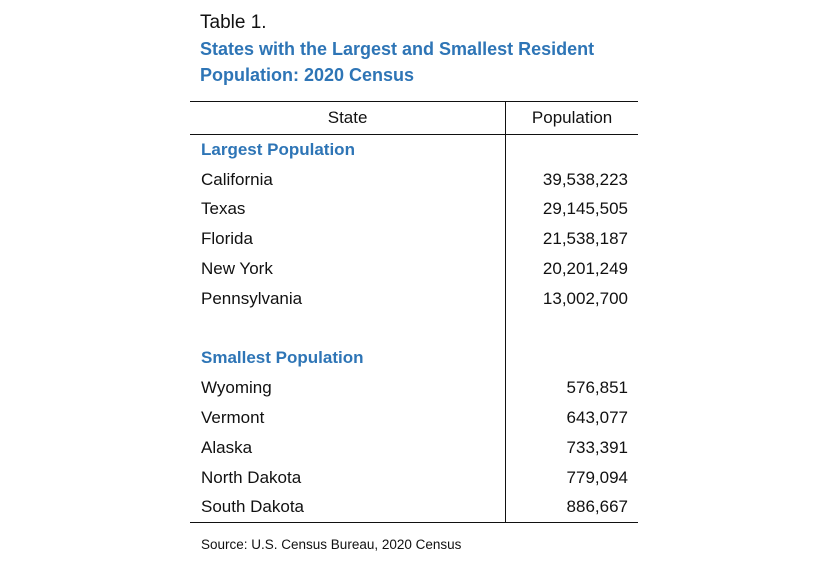  I want to click on group-label: Largest Population, so click(278, 149).